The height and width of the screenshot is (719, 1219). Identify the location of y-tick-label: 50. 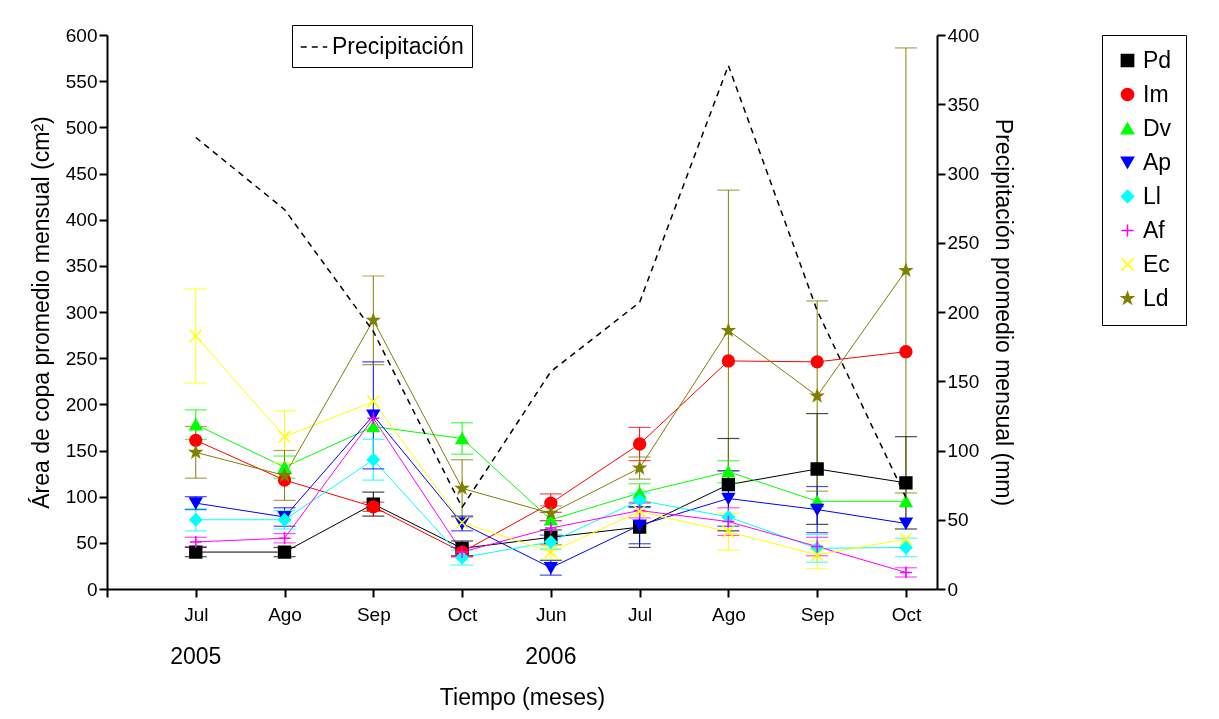
(87, 543).